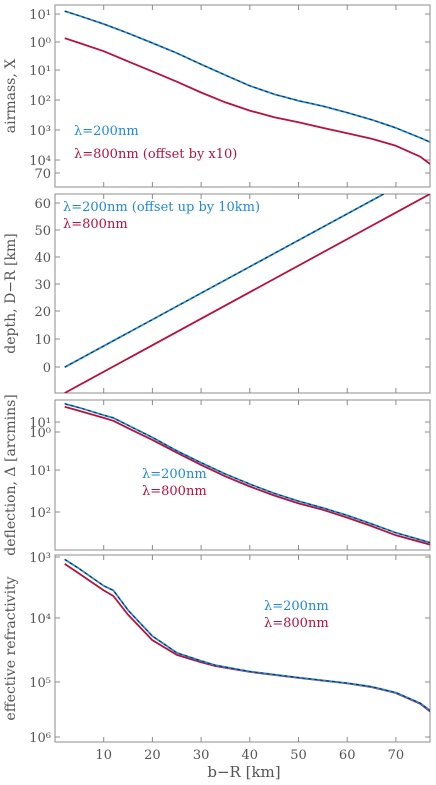 Image resolution: width=436 pixels, height=785 pixels. I want to click on y-tick-label: 30, so click(42, 285).